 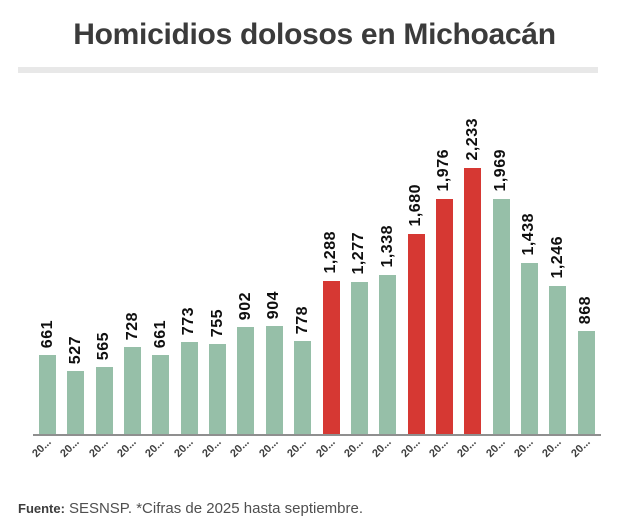 What do you see at coordinates (308, 70) in the screenshot?
I see `title-divider` at bounding box center [308, 70].